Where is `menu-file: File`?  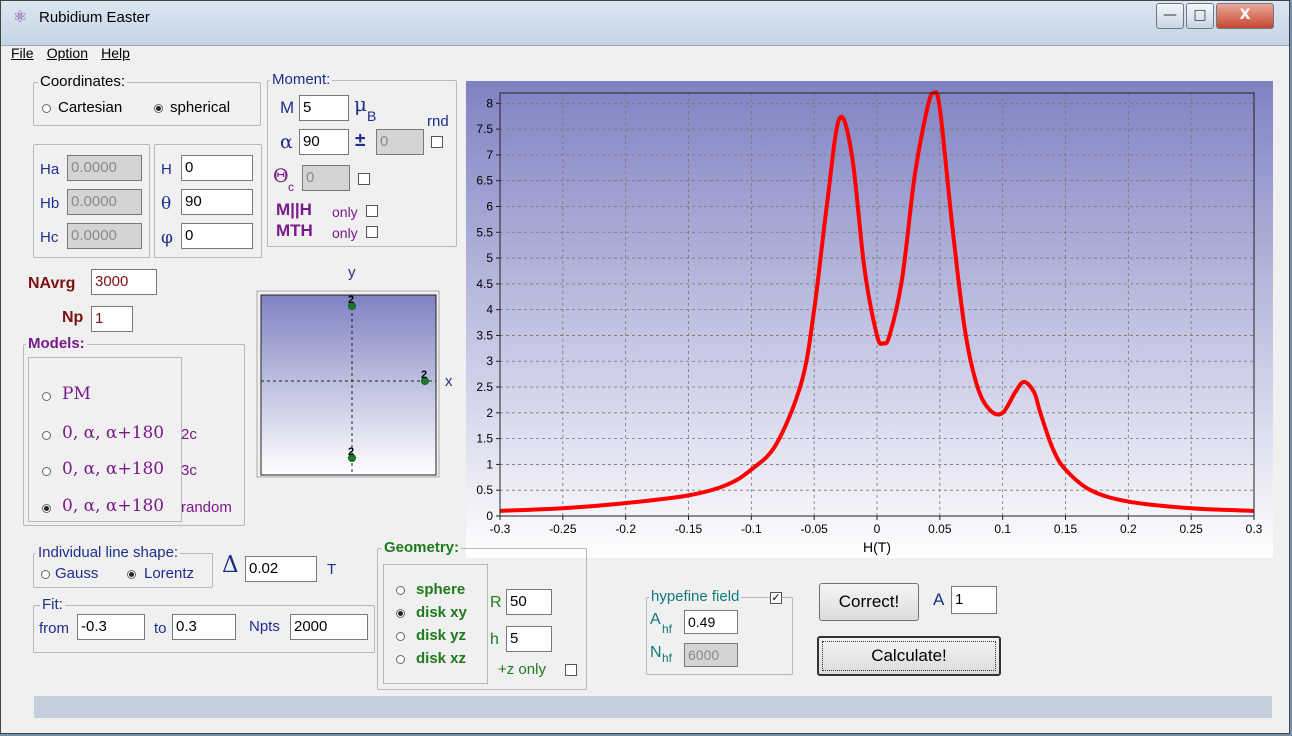 menu-file: File is located at coordinates (22, 53).